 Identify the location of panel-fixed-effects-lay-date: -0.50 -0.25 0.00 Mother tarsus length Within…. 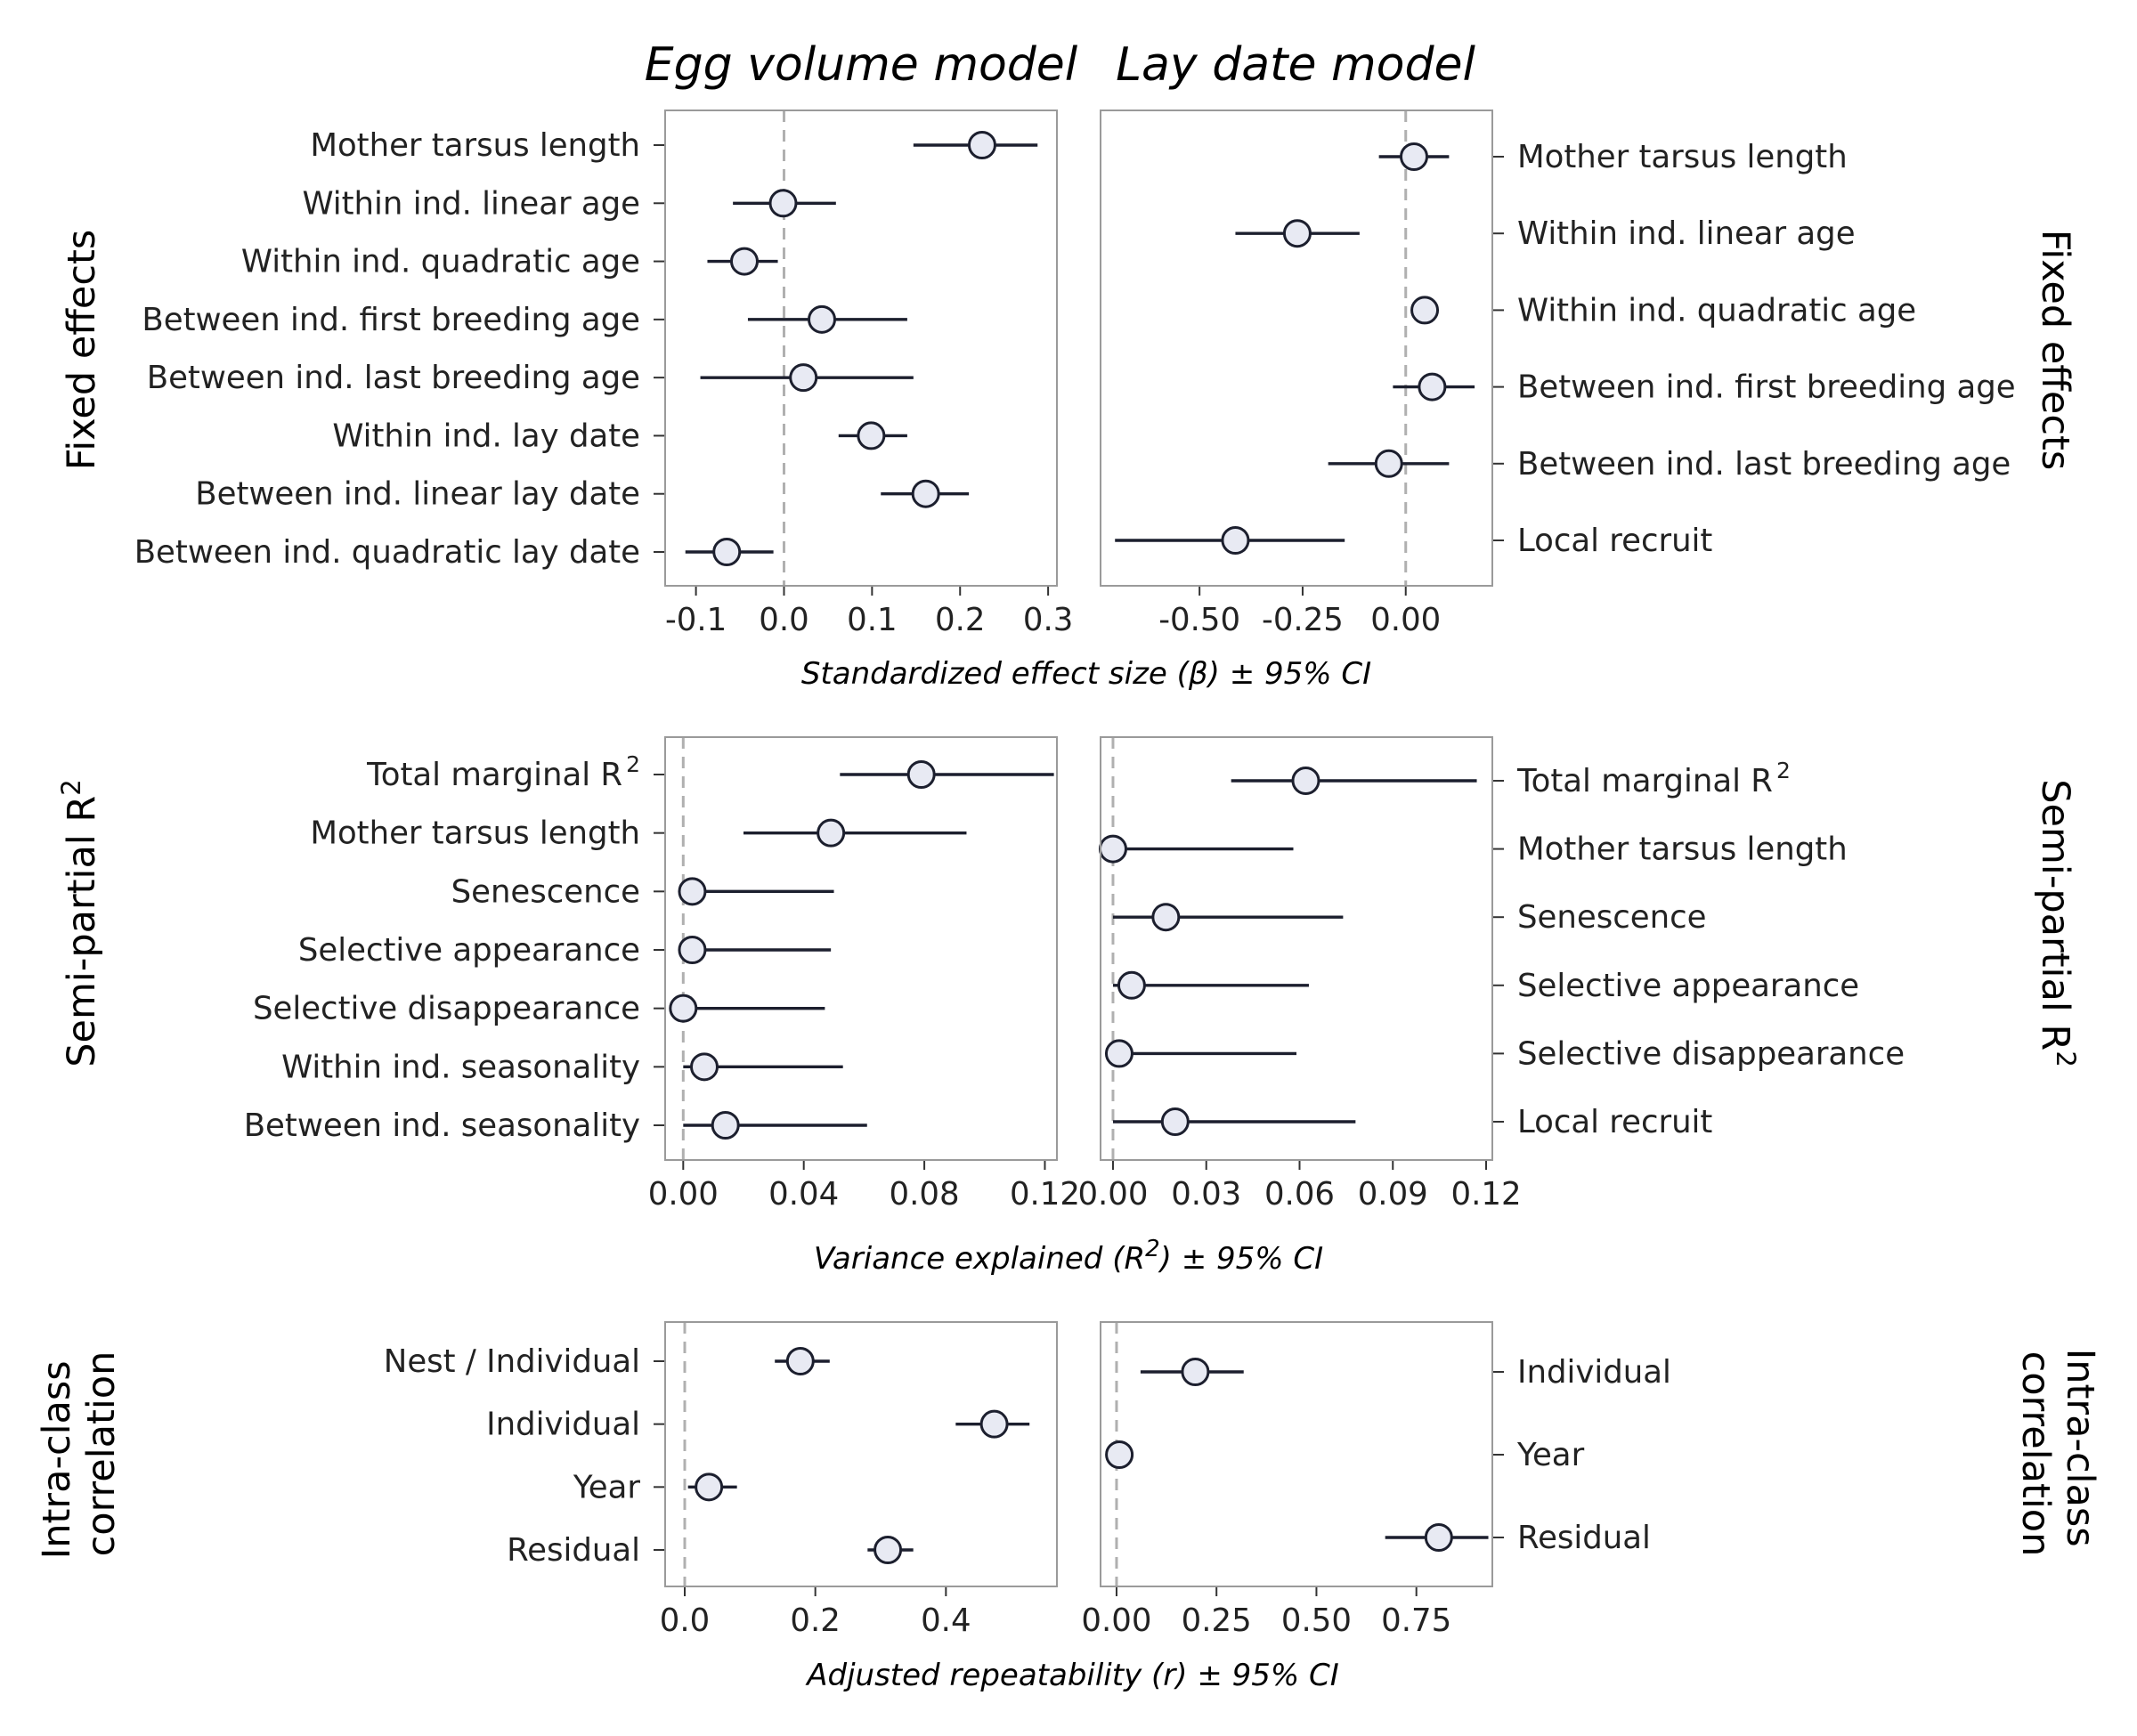
(1558, 374).